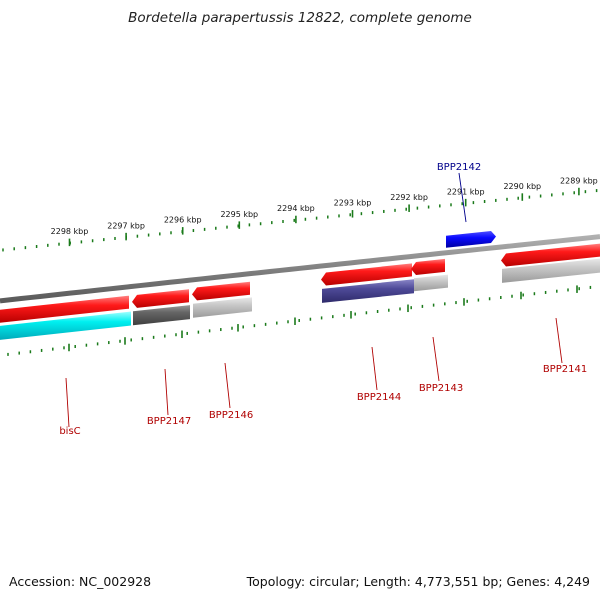  What do you see at coordinates (431, 283) in the screenshot?
I see `cds-bpp2143-bar` at bounding box center [431, 283].